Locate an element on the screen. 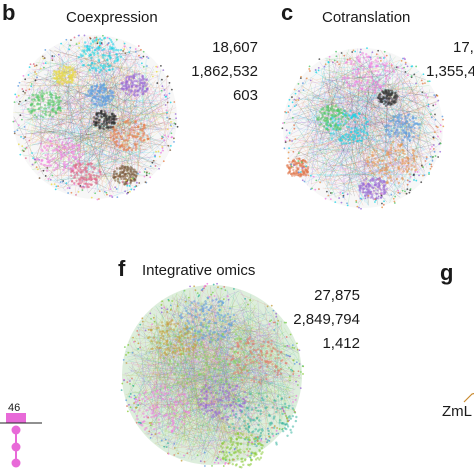 The image size is (474, 474). integrative-omics-module-count: 1,412 is located at coordinates (341, 343).